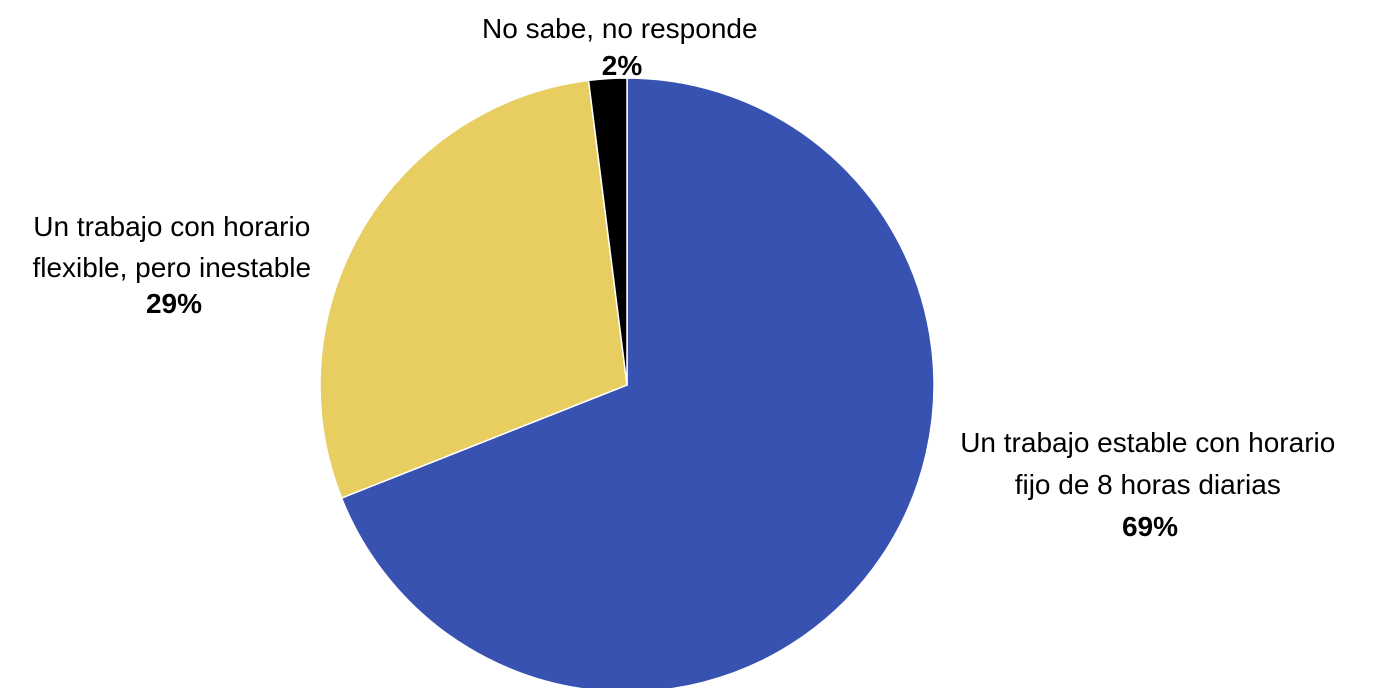 This screenshot has height=688, width=1377. Describe the element at coordinates (1147, 442) in the screenshot. I see `slice-label-stable-job-line-1: Un trabajo estable con horario` at that location.